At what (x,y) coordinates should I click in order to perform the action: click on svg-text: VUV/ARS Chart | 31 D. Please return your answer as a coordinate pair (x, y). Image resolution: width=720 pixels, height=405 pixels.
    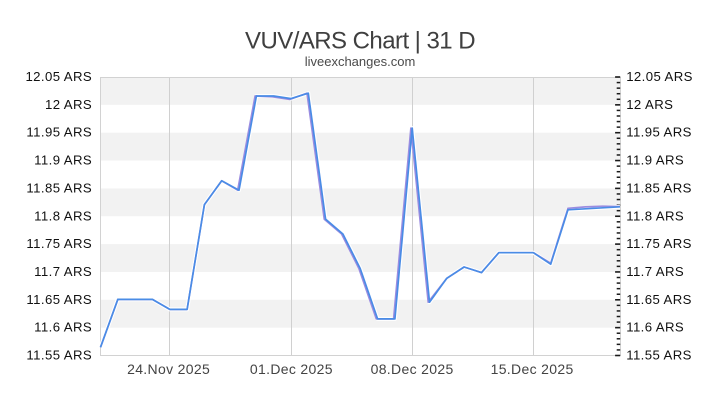
    Looking at the image, I should click on (360, 40).